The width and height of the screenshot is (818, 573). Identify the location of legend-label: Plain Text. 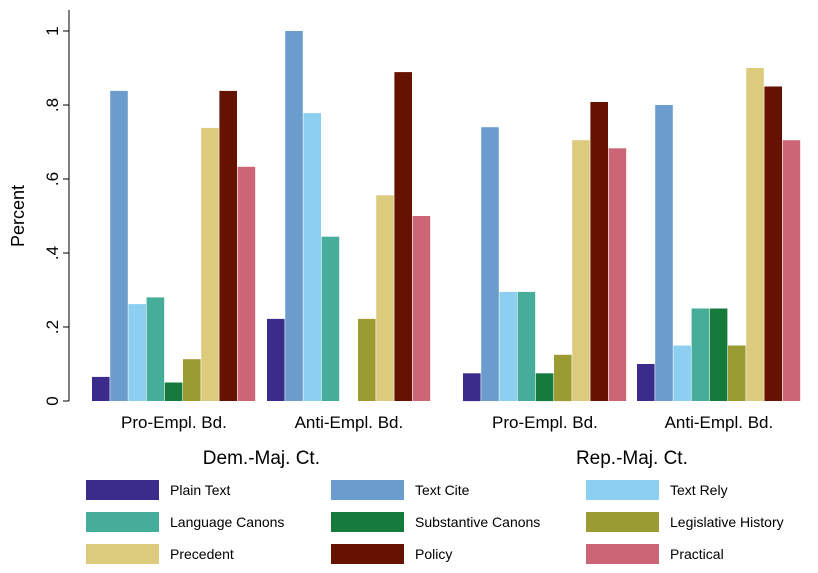
(200, 490).